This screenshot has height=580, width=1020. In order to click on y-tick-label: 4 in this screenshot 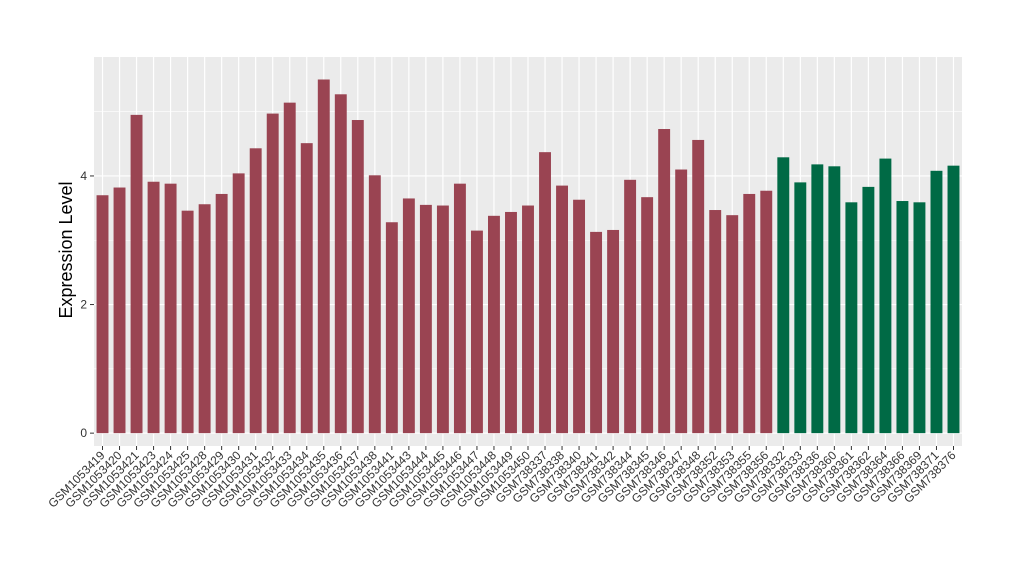, I will do `click(83, 176)`.